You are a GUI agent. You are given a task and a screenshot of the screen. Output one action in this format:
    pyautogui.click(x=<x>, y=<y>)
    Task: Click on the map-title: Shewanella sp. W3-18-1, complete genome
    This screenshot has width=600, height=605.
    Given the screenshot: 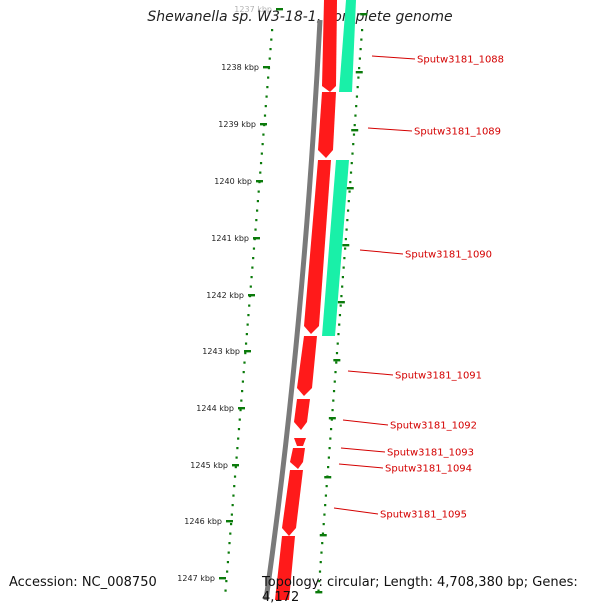 What is the action you would take?
    pyautogui.click(x=300, y=17)
    